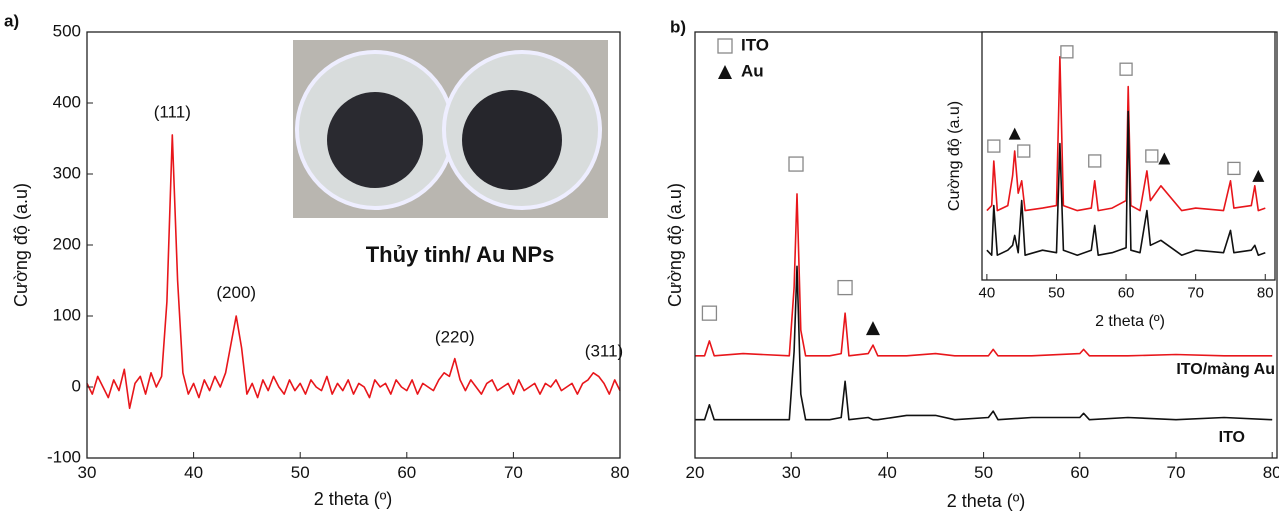 This screenshot has height=516, width=1279. What do you see at coordinates (67, 30) in the screenshot?
I see `y-tick-label: 500` at bounding box center [67, 30].